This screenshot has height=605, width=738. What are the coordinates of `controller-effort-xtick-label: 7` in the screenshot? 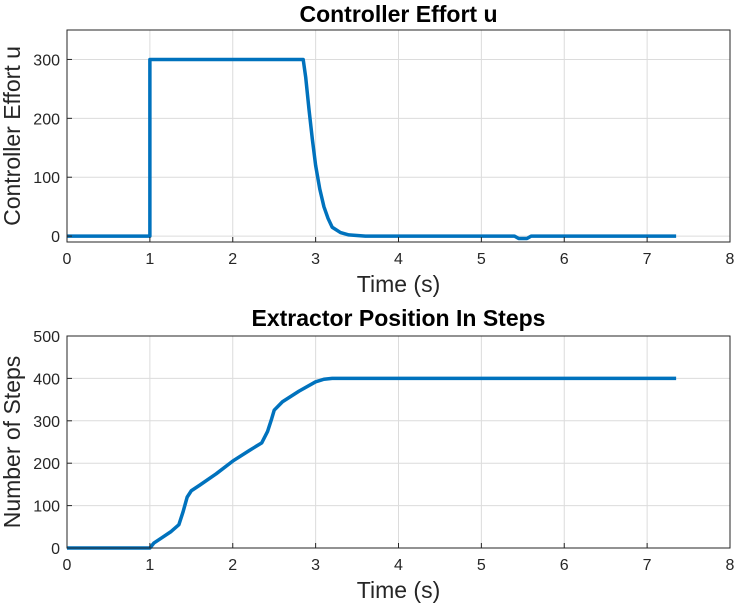 It's located at (647, 259).